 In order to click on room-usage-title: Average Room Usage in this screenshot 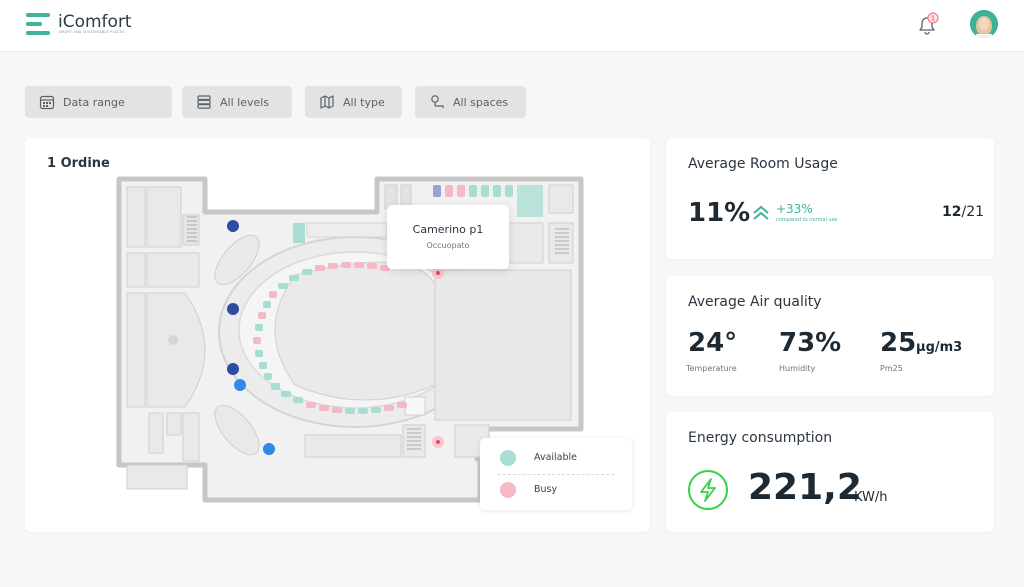, I will do `click(763, 164)`.